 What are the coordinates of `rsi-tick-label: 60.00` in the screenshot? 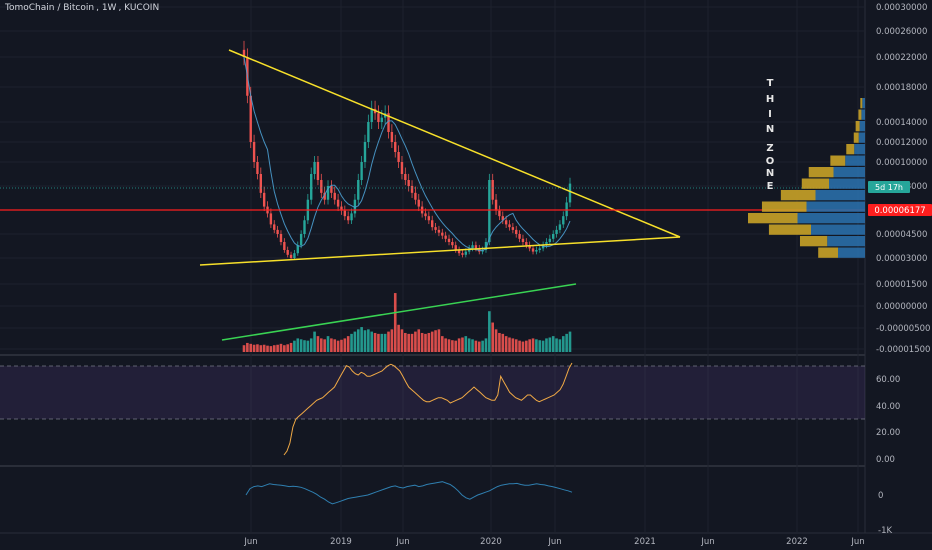 It's located at (888, 380).